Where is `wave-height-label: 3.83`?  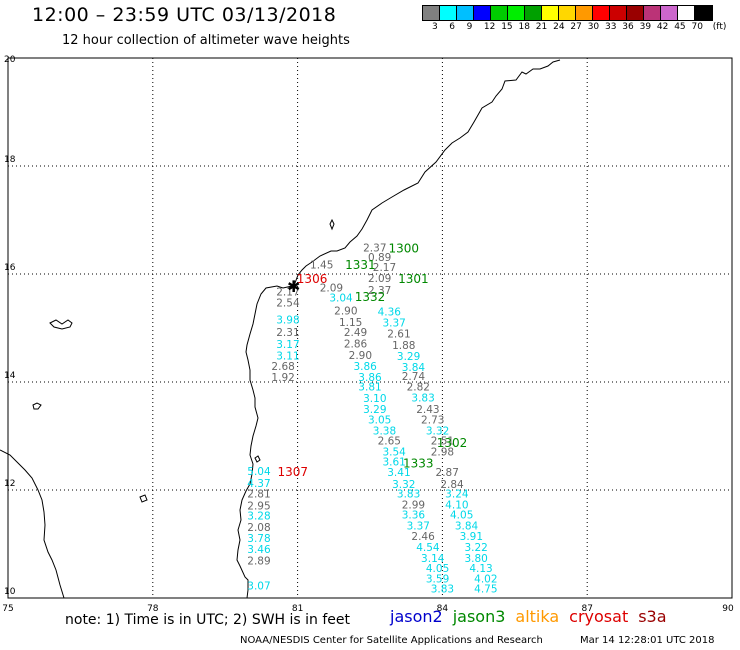 wave-height-label: 3.83 is located at coordinates (442, 590).